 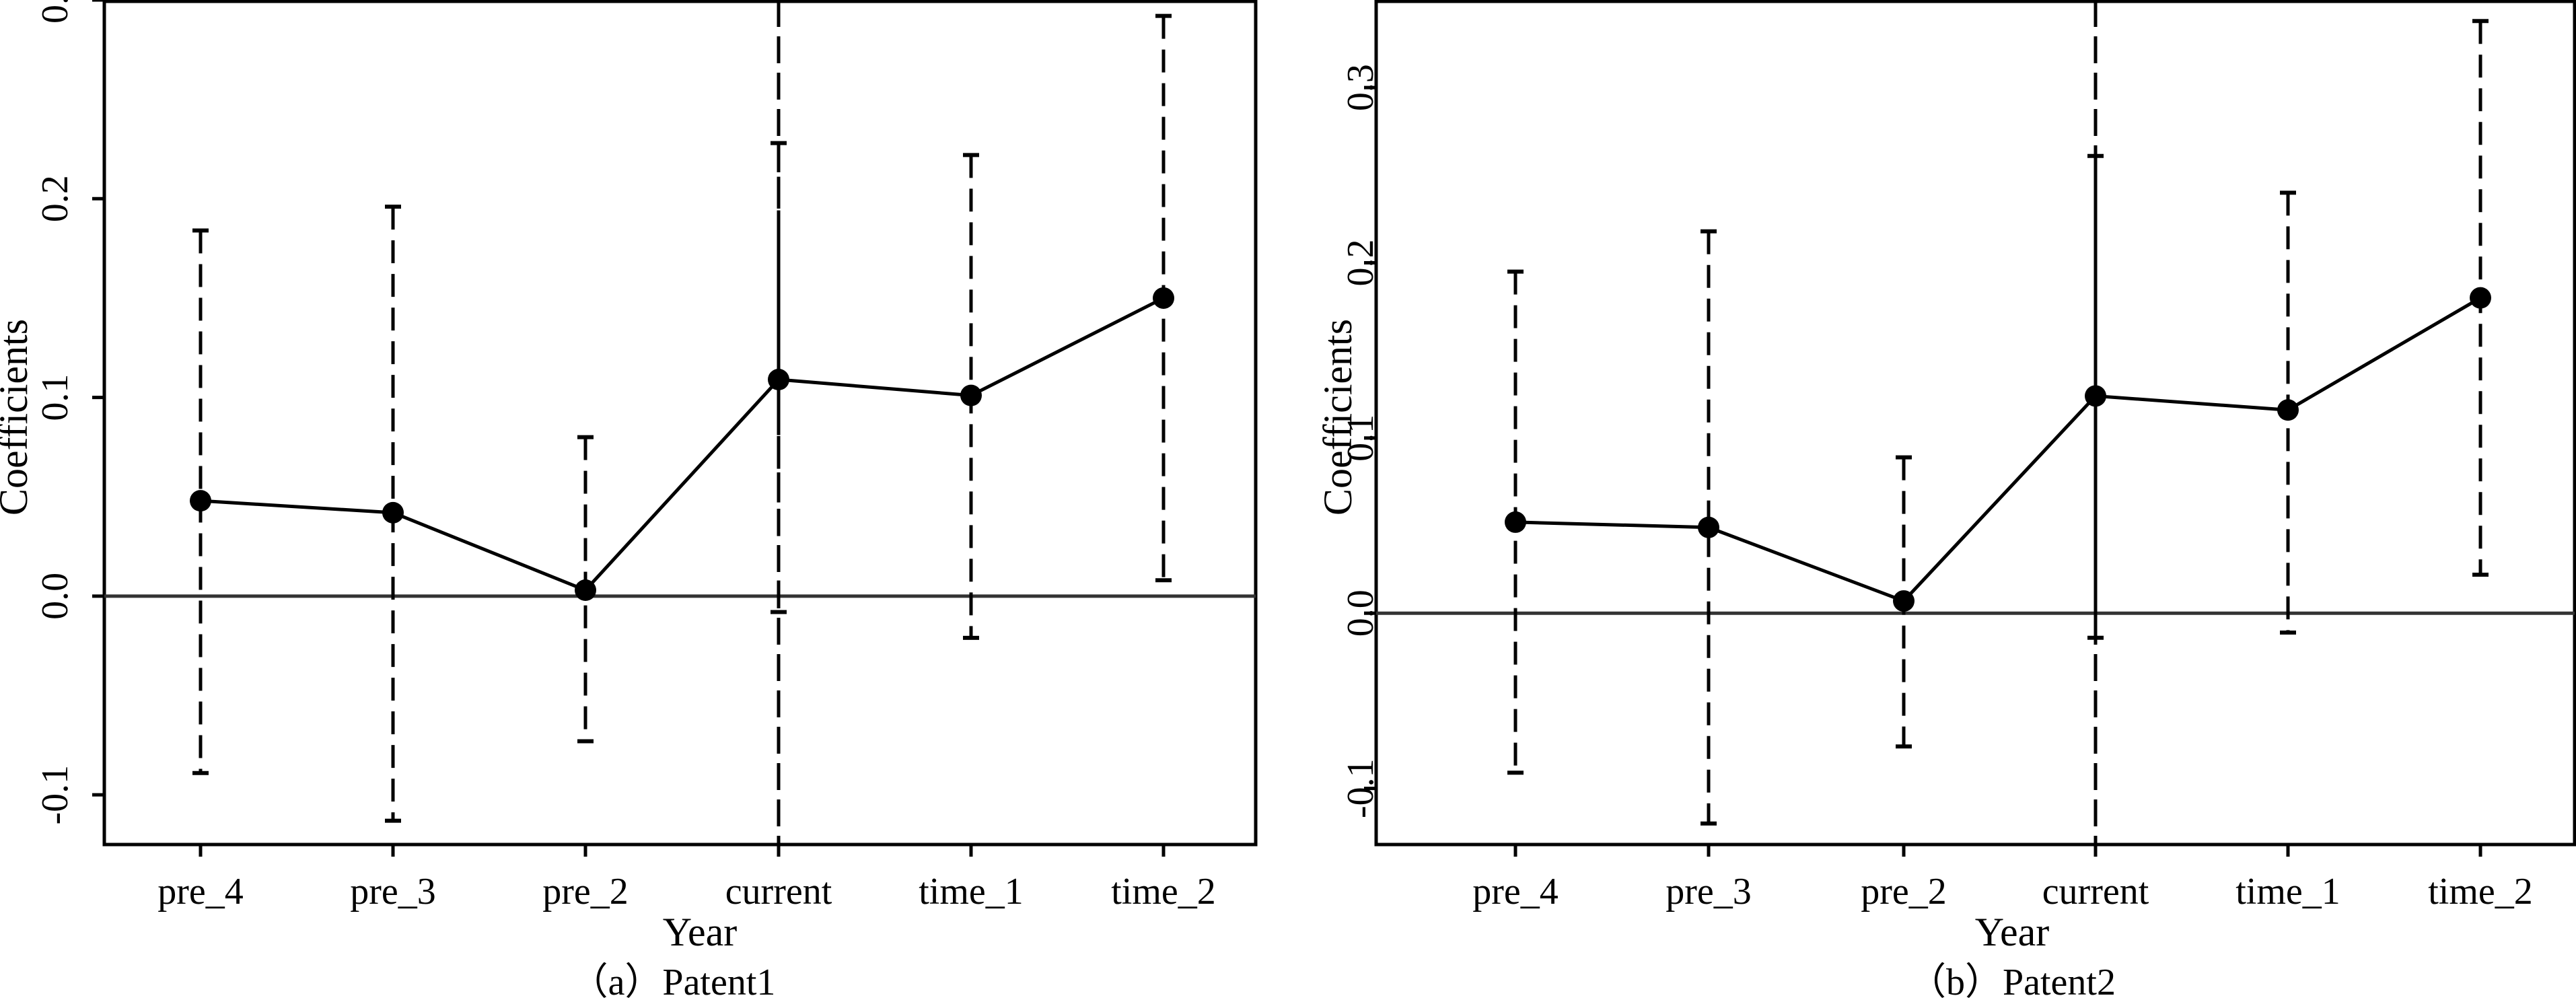 I want to click on panel-caption: （a）Patent1, so click(x=673, y=982).